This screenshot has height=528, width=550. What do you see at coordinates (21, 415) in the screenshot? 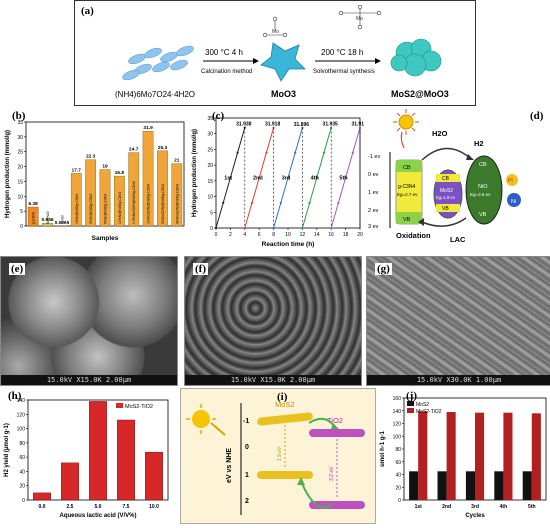
I see `chart-h-ytick-label: 120` at bounding box center [21, 415].